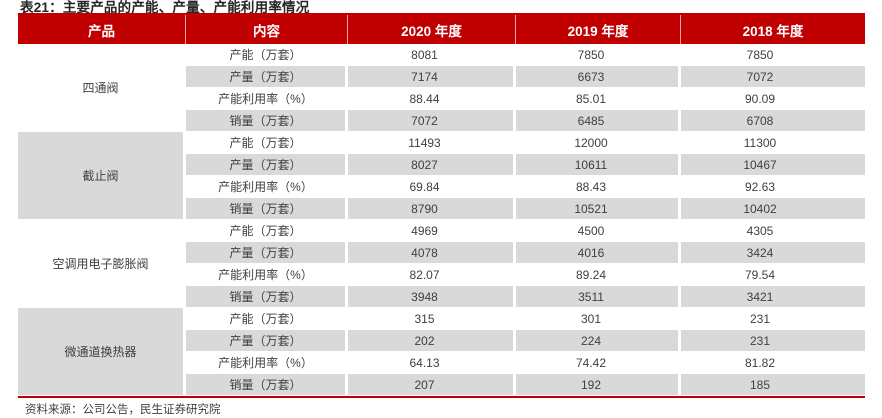 The height and width of the screenshot is (418, 882). Describe the element at coordinates (432, 209) in the screenshot. I see `value-cell: 8790` at that location.